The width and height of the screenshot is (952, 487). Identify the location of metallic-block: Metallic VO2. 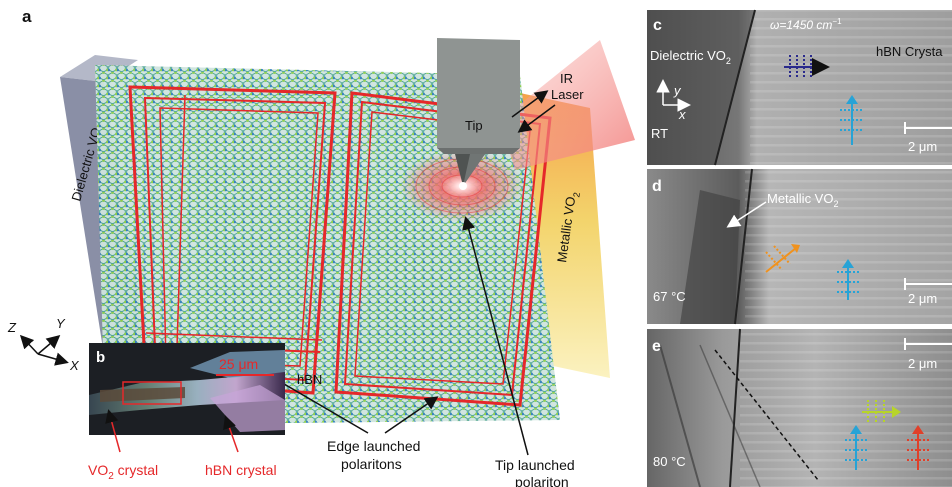
(565, 235).